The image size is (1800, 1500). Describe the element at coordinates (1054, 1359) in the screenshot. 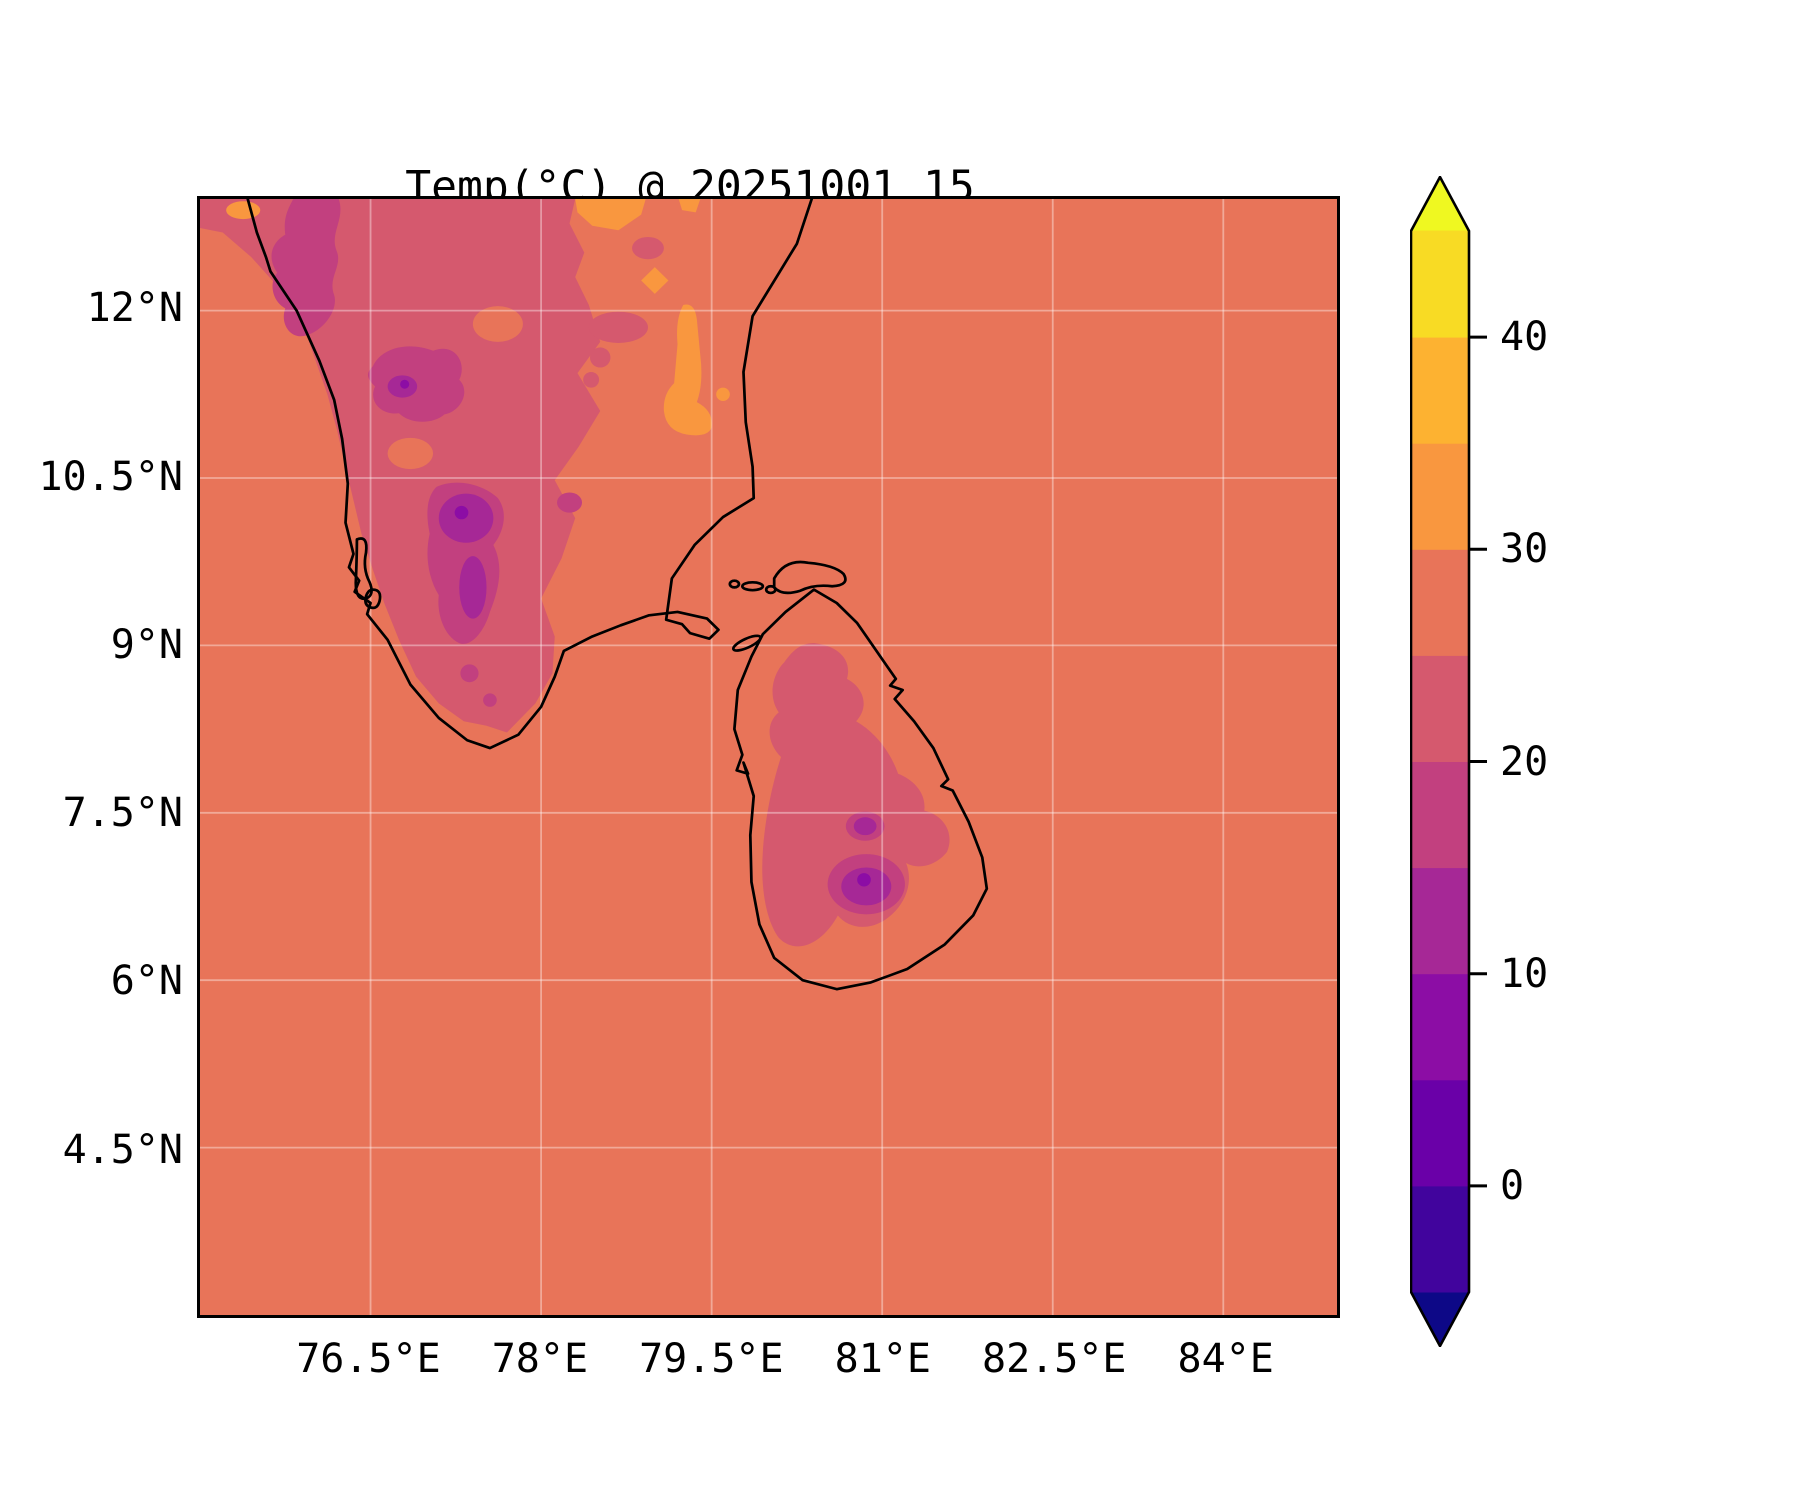

I see `x-tick-label: 82.5°E` at that location.